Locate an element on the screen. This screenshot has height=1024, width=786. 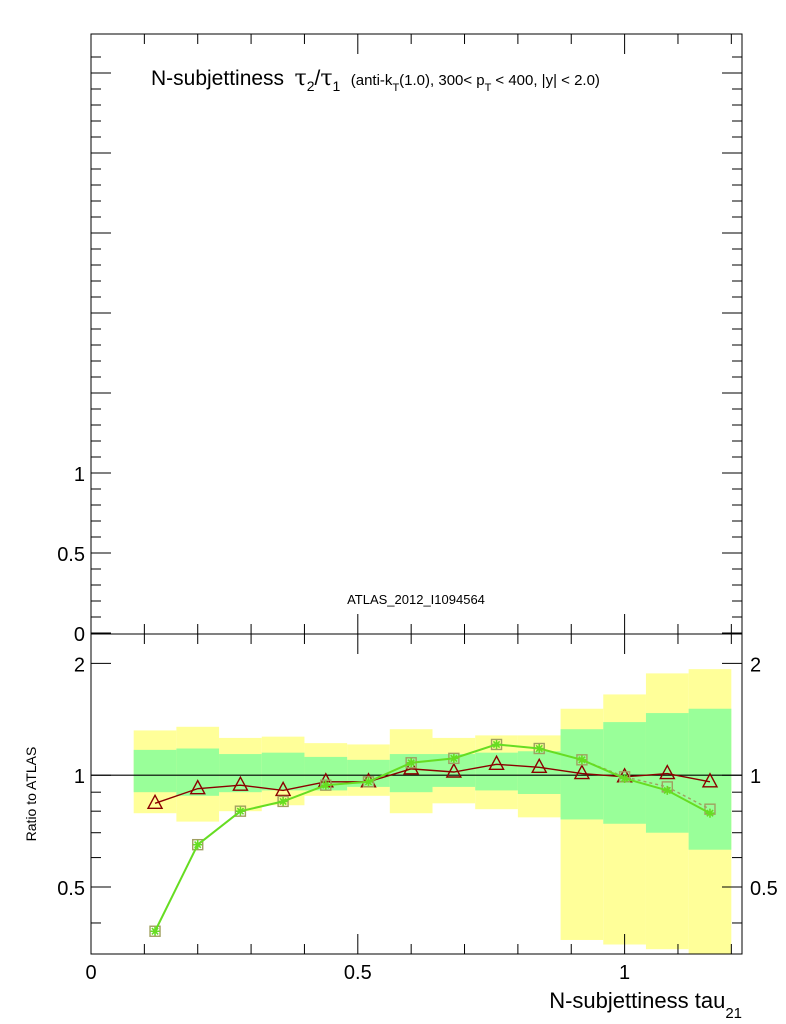
main-y-tick-labels: 00.51 is located at coordinates (71, 555).